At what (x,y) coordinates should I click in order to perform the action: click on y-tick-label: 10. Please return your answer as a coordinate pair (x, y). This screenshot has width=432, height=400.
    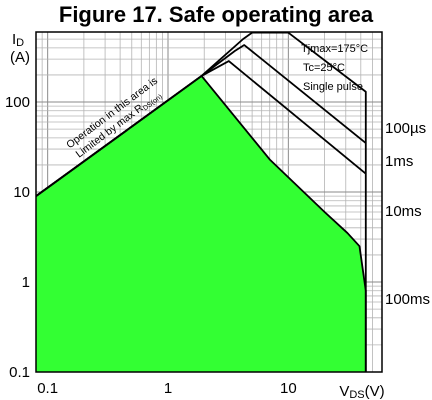
    Looking at the image, I should click on (21, 192).